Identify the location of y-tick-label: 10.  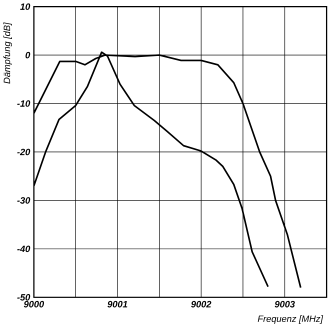
(25, 6).